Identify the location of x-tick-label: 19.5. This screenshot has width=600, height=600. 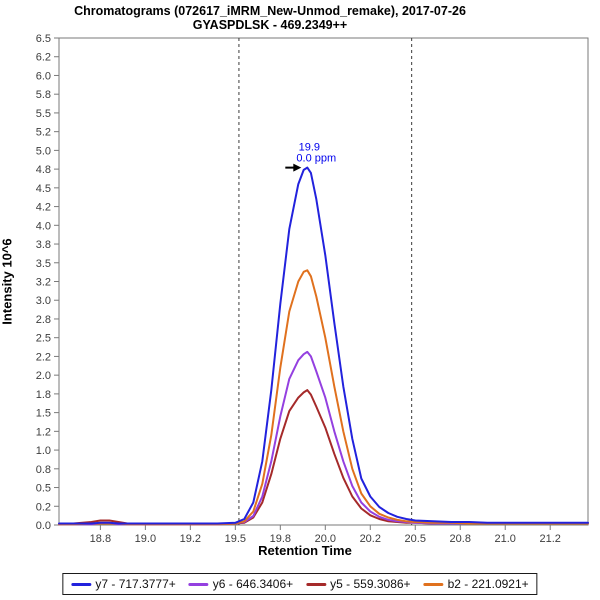
(235, 539).